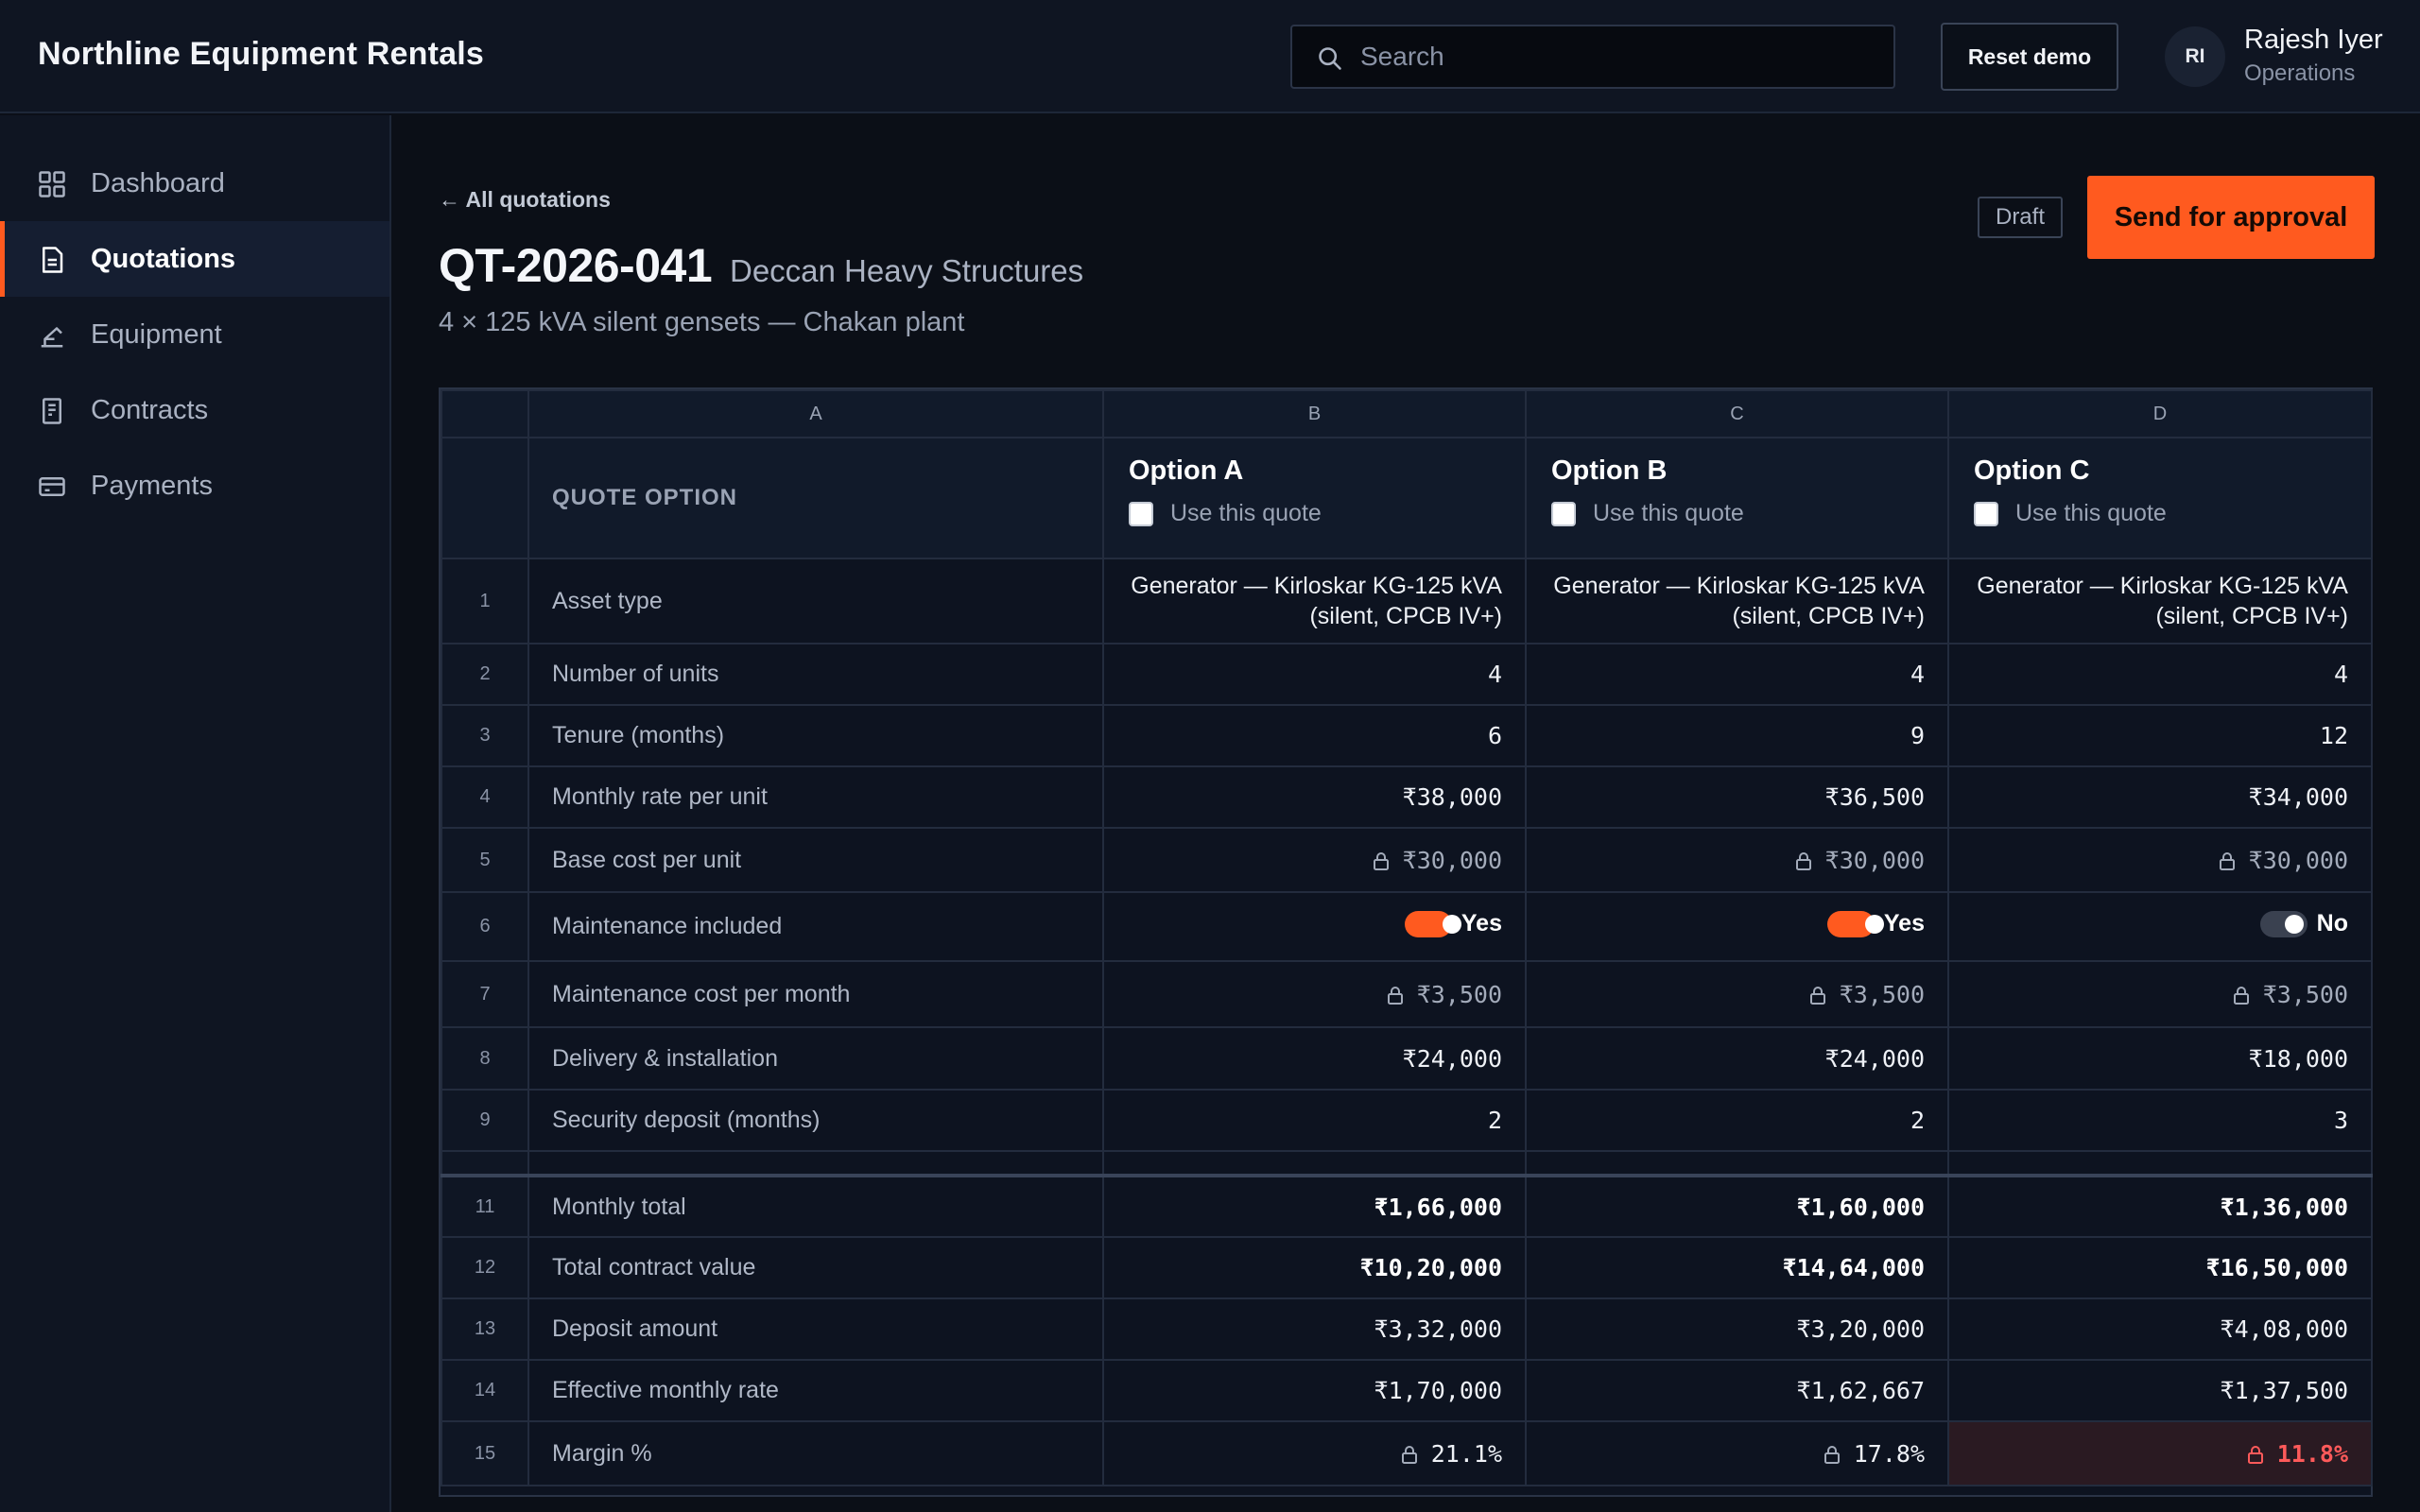 The image size is (2420, 1512). What do you see at coordinates (2160, 674) in the screenshot?
I see `cell-d2: 4` at bounding box center [2160, 674].